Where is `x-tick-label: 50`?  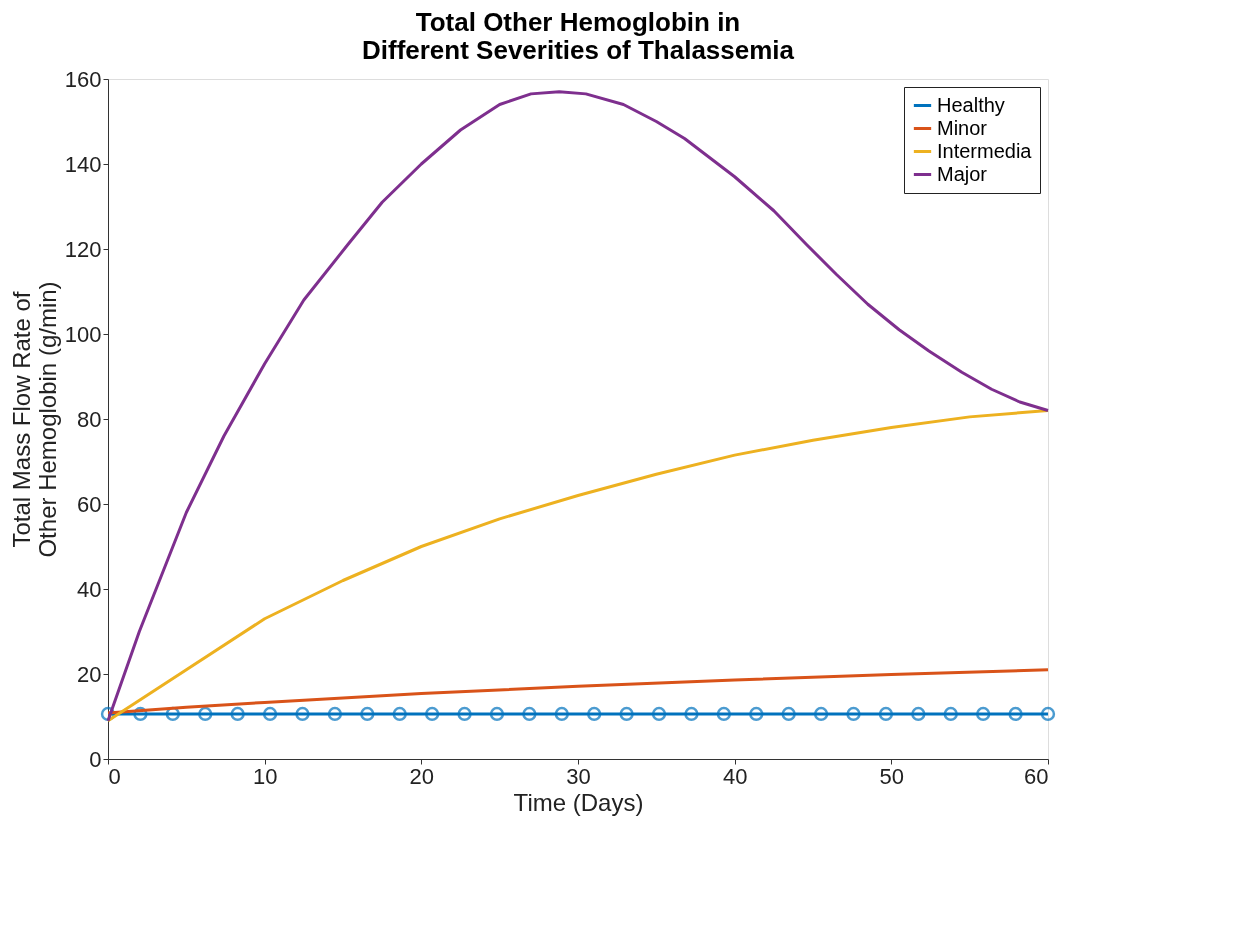 x-tick-label: 50 is located at coordinates (892, 776).